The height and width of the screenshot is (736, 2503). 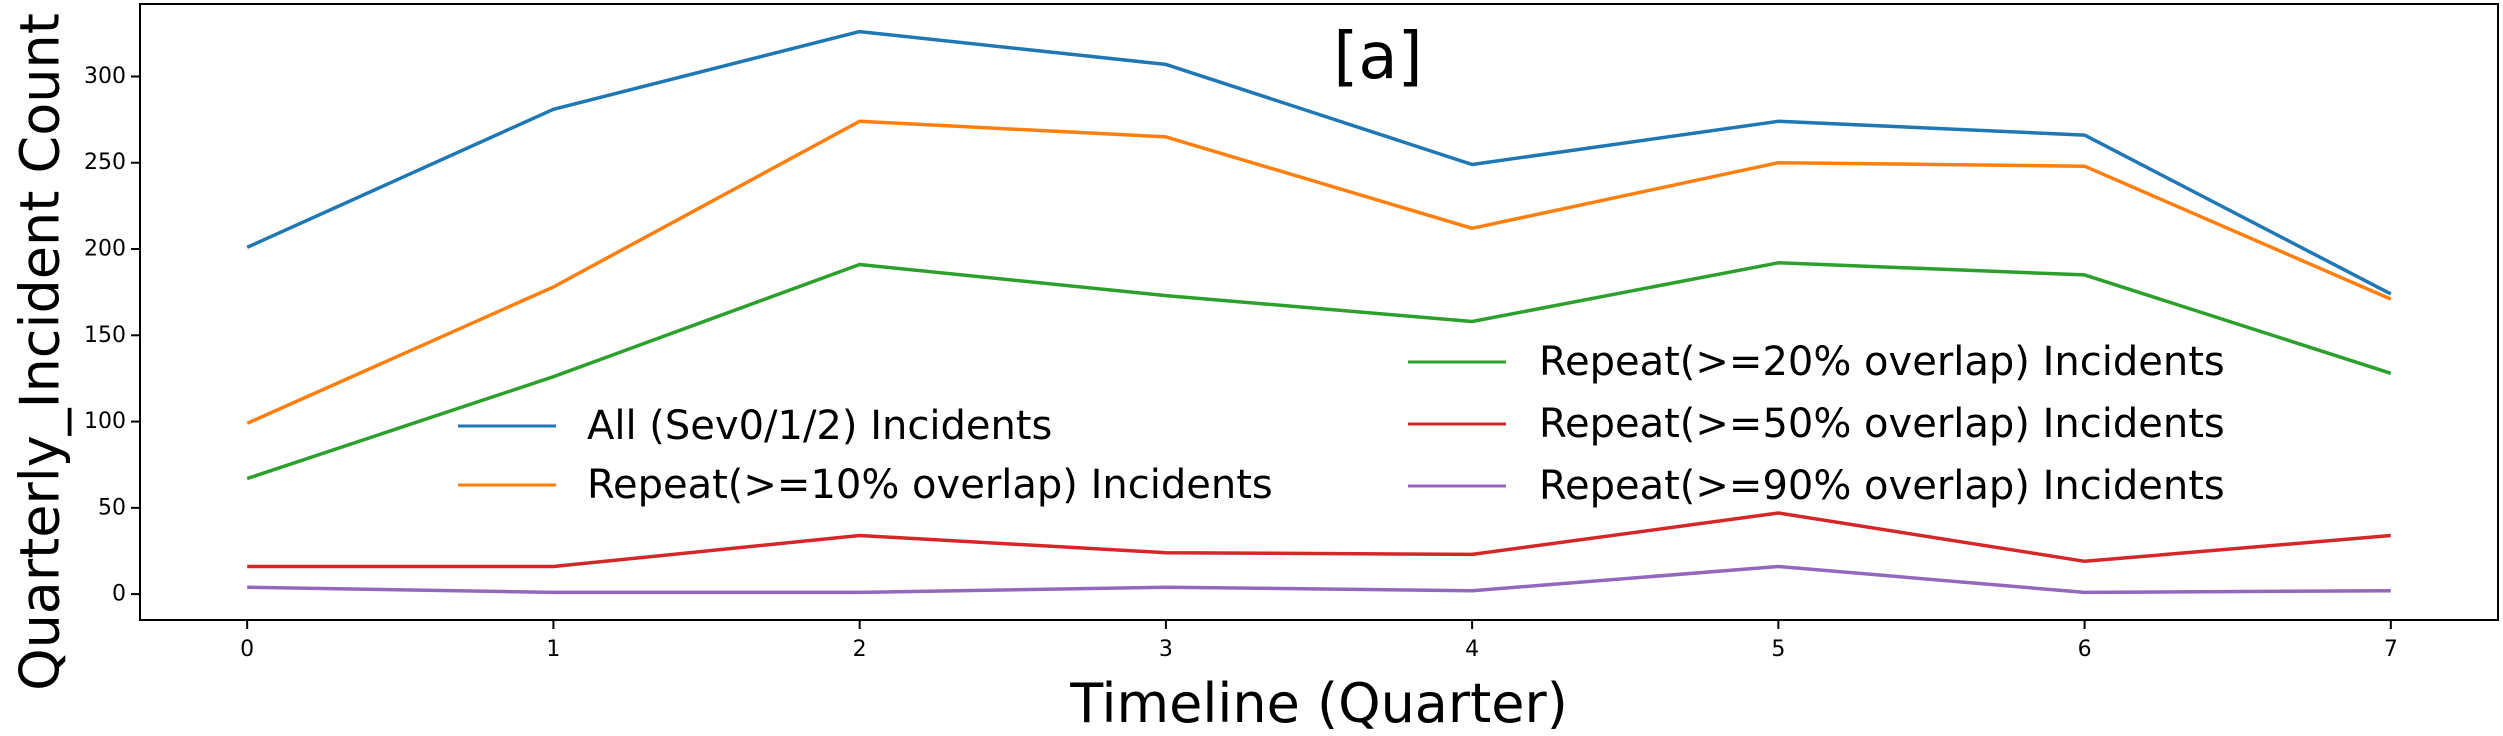 I want to click on legend-entry-repeat-20: Repeat(>=20% overlap) Incidents, so click(x=1816, y=362).